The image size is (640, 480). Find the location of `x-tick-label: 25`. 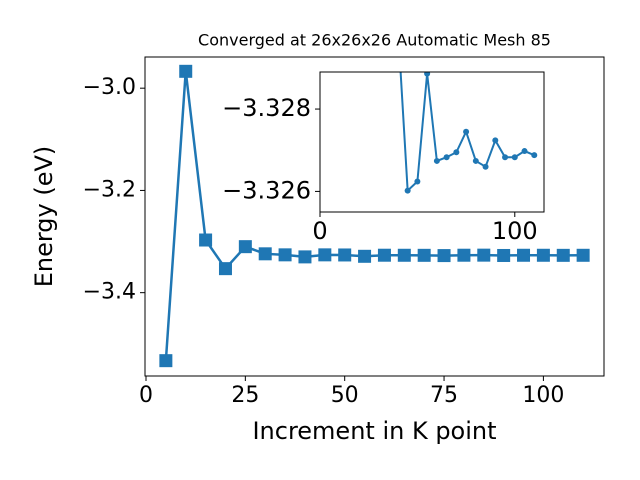

x-tick-label: 25 is located at coordinates (245, 395).